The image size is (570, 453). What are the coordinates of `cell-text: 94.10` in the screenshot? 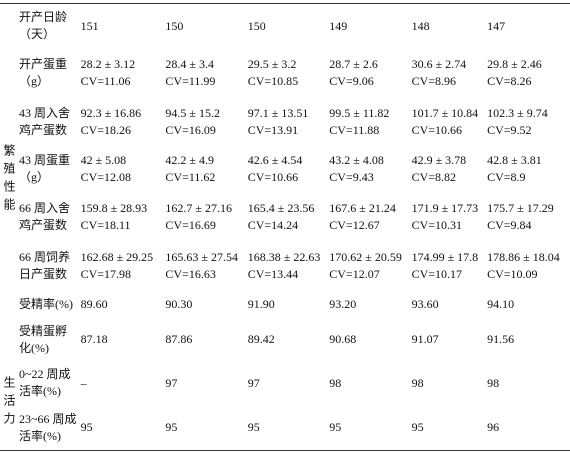 It's located at (501, 304).